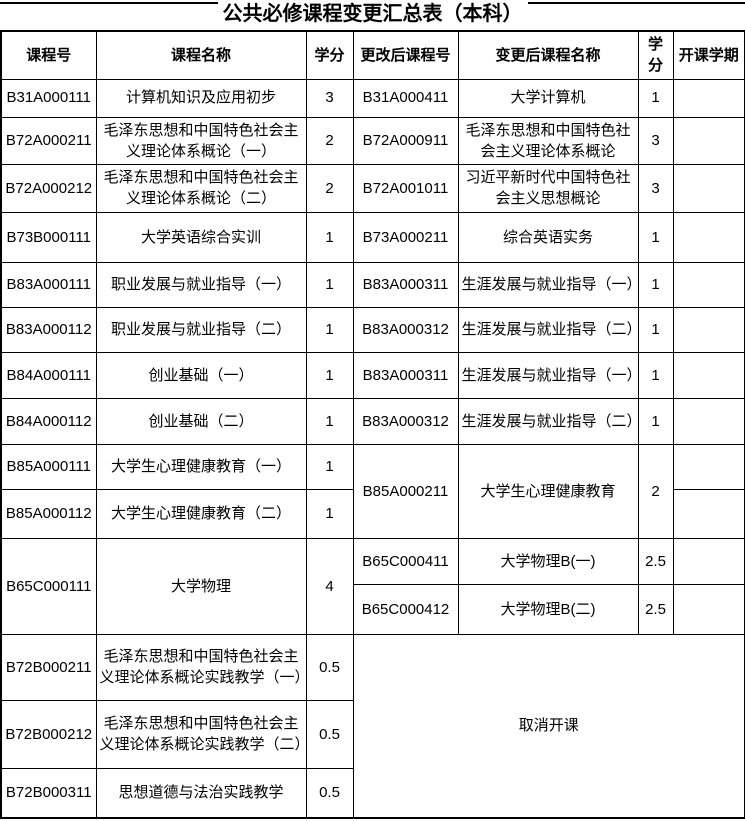 This screenshot has height=821, width=745. What do you see at coordinates (201, 375) in the screenshot?
I see `course-name-cell: 创业基础（一）` at bounding box center [201, 375].